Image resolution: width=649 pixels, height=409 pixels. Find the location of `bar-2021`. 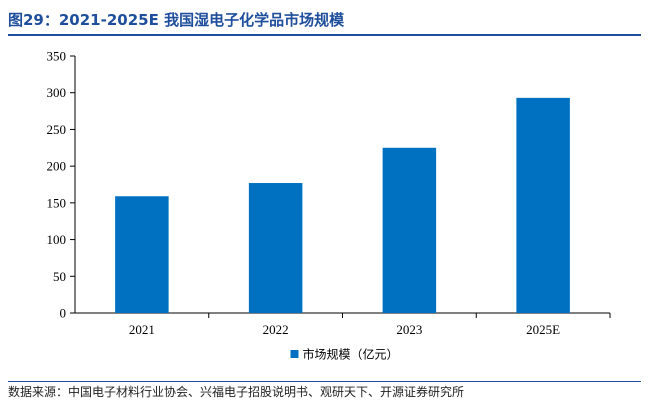

bar-2021 is located at coordinates (142, 254).